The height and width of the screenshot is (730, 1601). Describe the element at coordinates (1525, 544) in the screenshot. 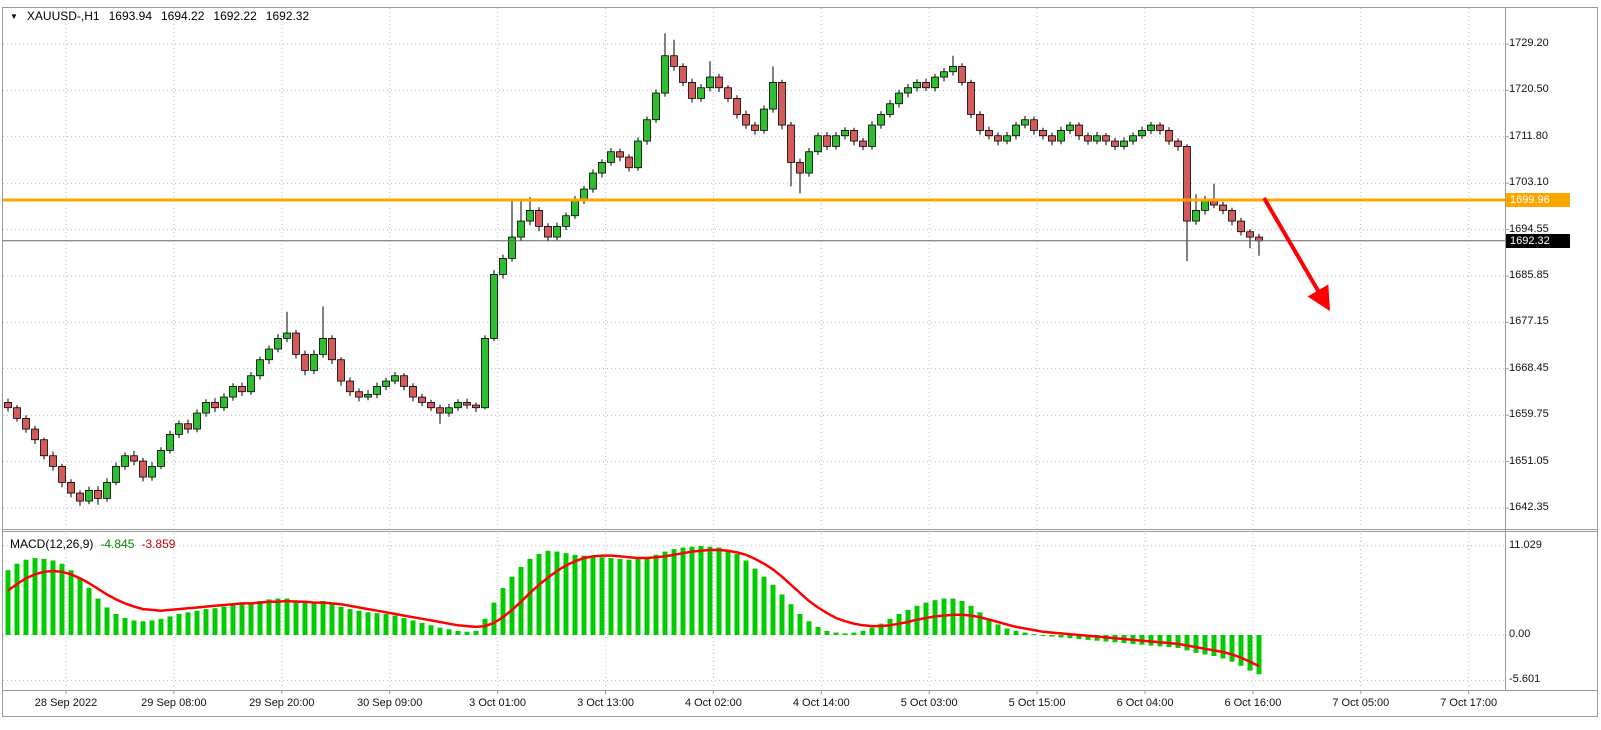

I see `macd-axis-label: 11.029` at that location.